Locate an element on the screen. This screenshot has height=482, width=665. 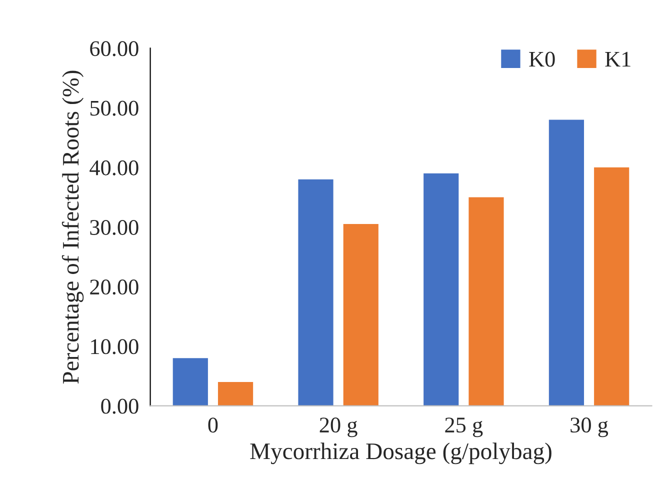
y-tick-label: 20.00 is located at coordinates (114, 287).